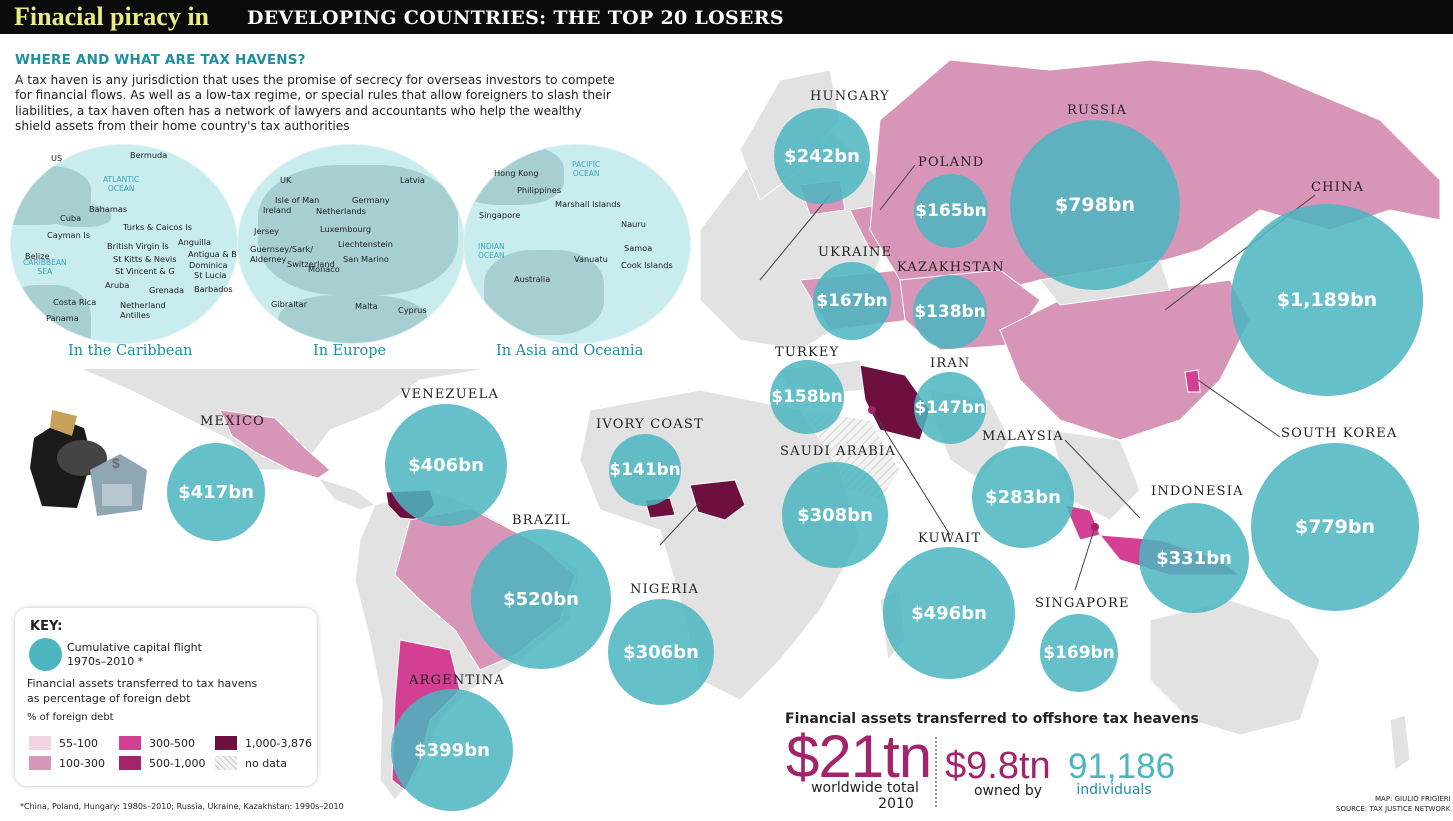 This screenshot has height=821, width=1453. Describe the element at coordinates (1192, 381) in the screenshot. I see `land-south-korea` at that location.